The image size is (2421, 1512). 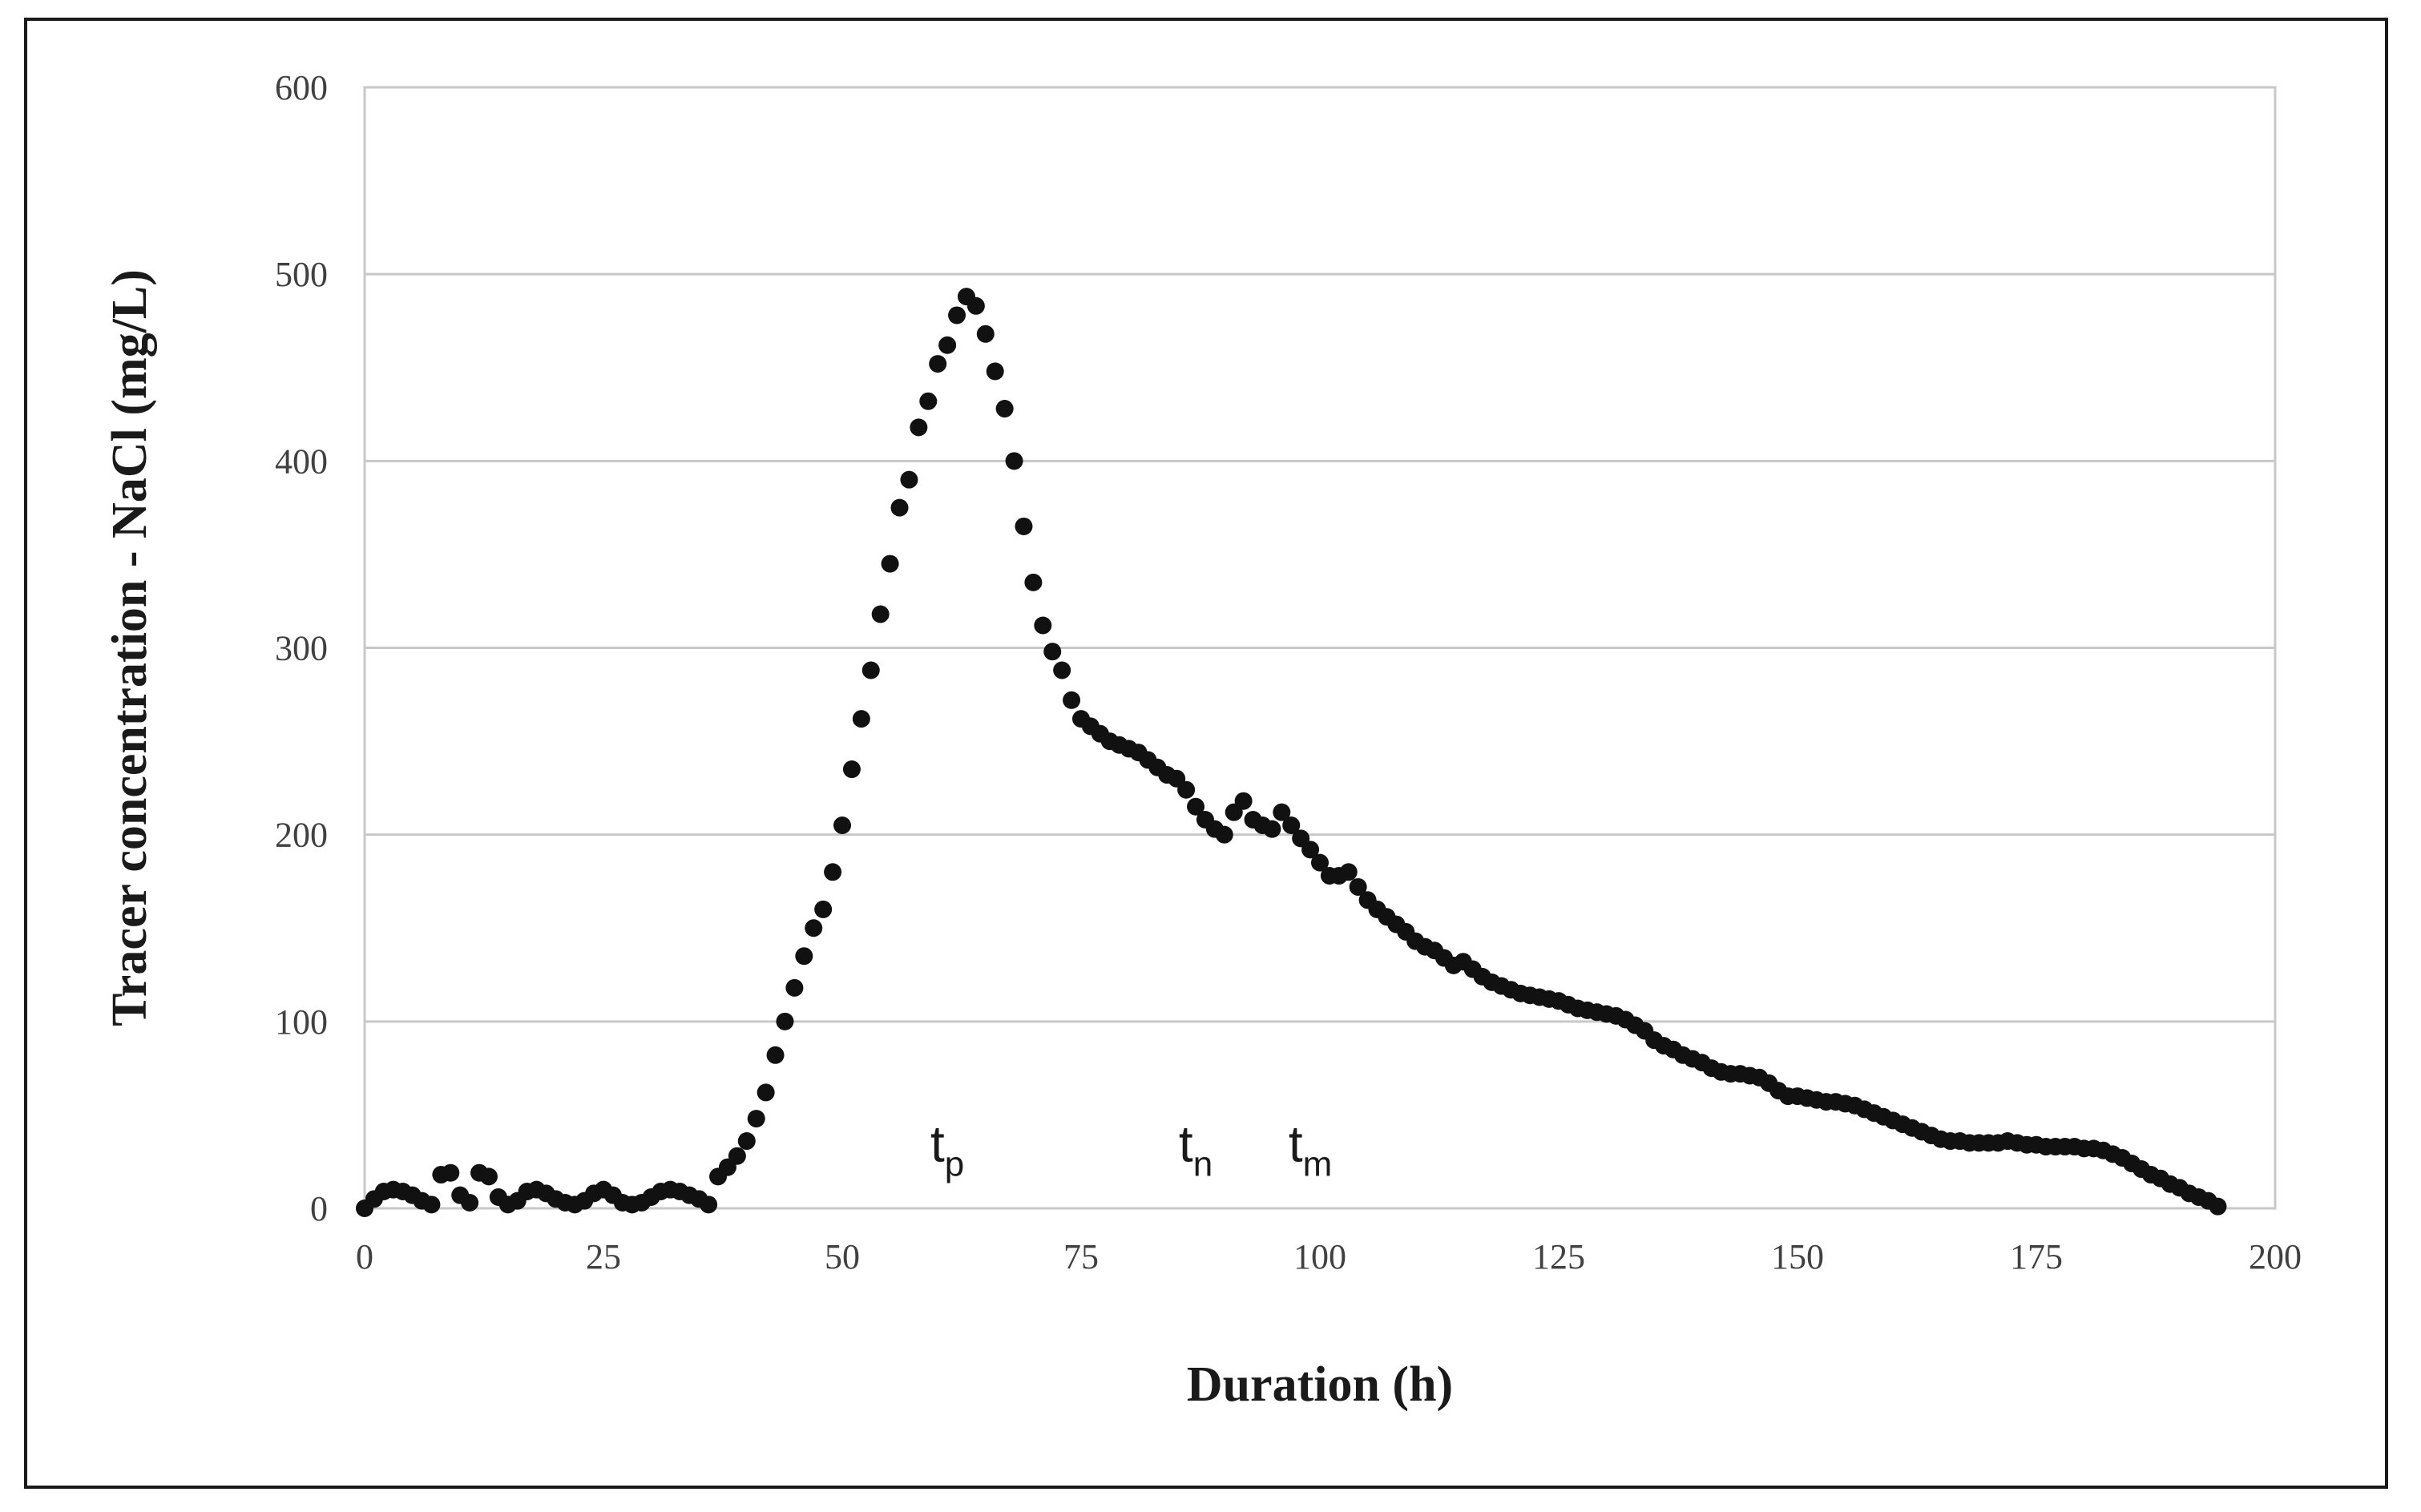 What do you see at coordinates (1196, 1149) in the screenshot?
I see `annotation-tn: tn` at bounding box center [1196, 1149].